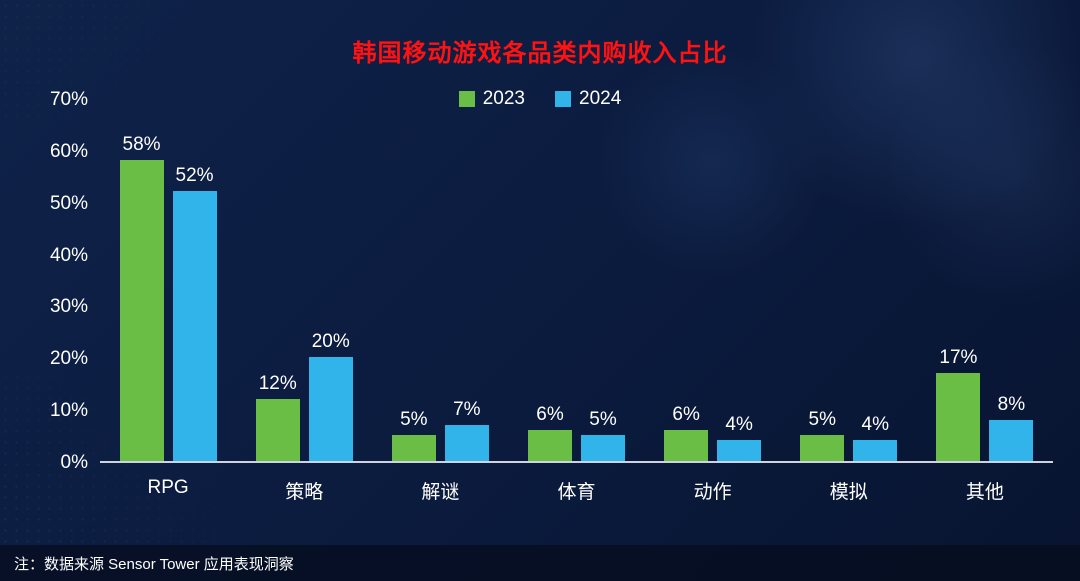  I want to click on bar-column-2024-策略: 20%, so click(330, 396).